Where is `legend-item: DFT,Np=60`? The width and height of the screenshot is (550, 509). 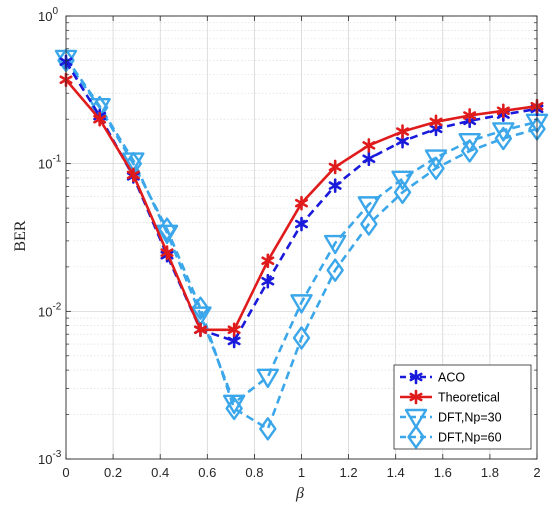 legend-item: DFT,Np=60 is located at coordinates (451, 437).